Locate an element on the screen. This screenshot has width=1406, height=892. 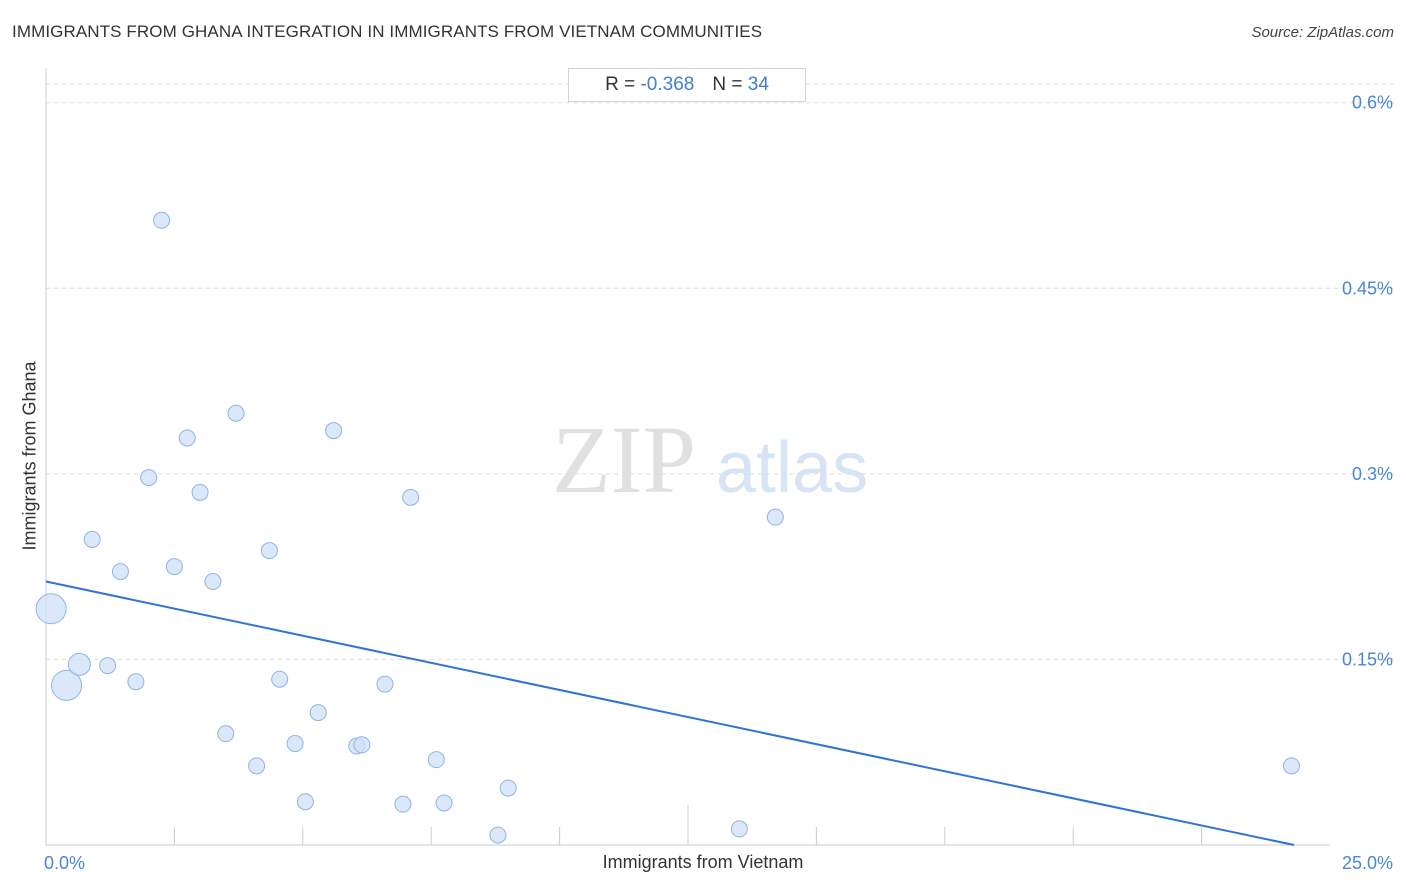
stats-box: R = -0.368 N = 34 is located at coordinates (687, 85).